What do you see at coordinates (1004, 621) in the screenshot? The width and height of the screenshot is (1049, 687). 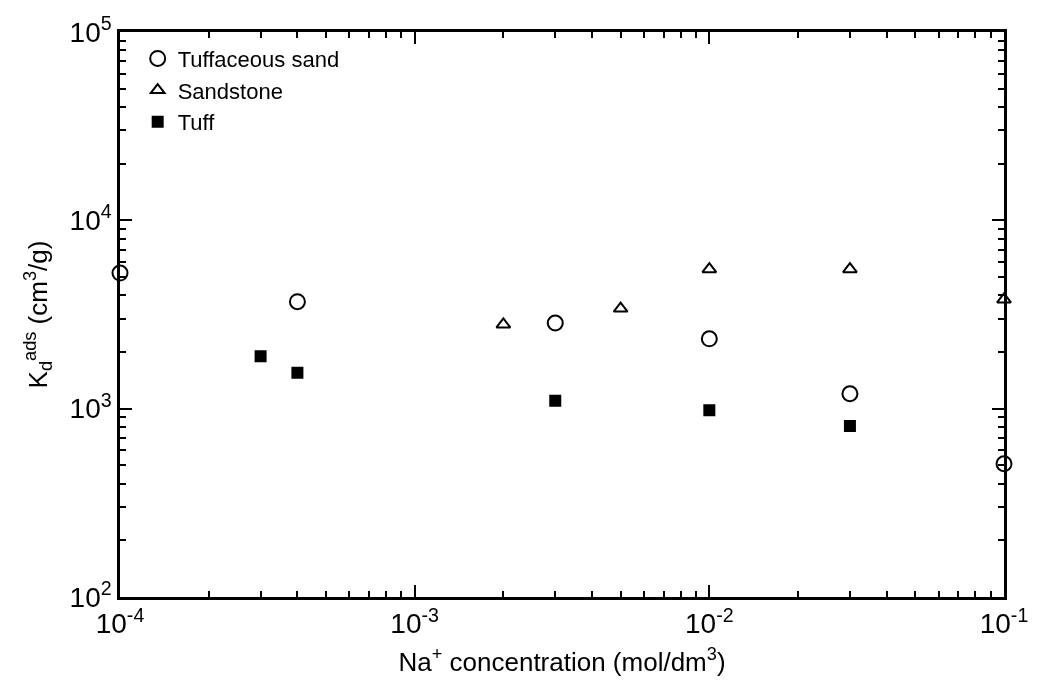 I see `x-tick-label: 10$^{-1}$` at bounding box center [1004, 621].